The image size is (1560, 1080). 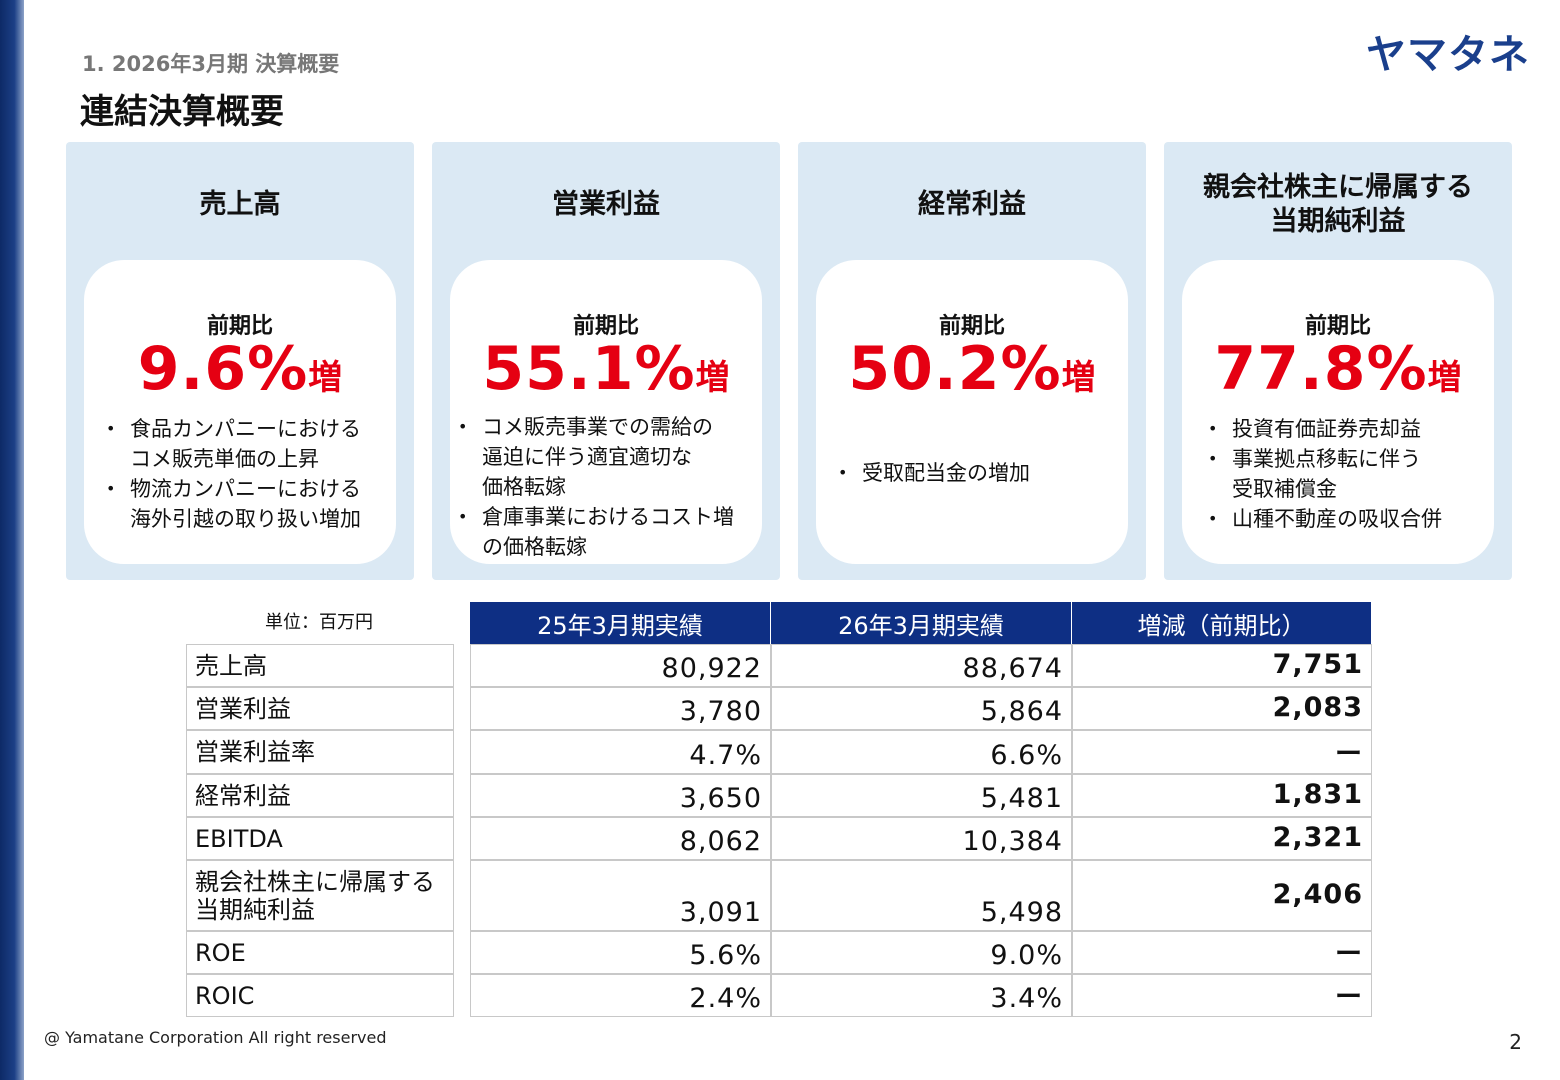 What do you see at coordinates (320, 895) in the screenshot?
I see `row-label: 親会社株主に帰属する 当期純利益` at bounding box center [320, 895].